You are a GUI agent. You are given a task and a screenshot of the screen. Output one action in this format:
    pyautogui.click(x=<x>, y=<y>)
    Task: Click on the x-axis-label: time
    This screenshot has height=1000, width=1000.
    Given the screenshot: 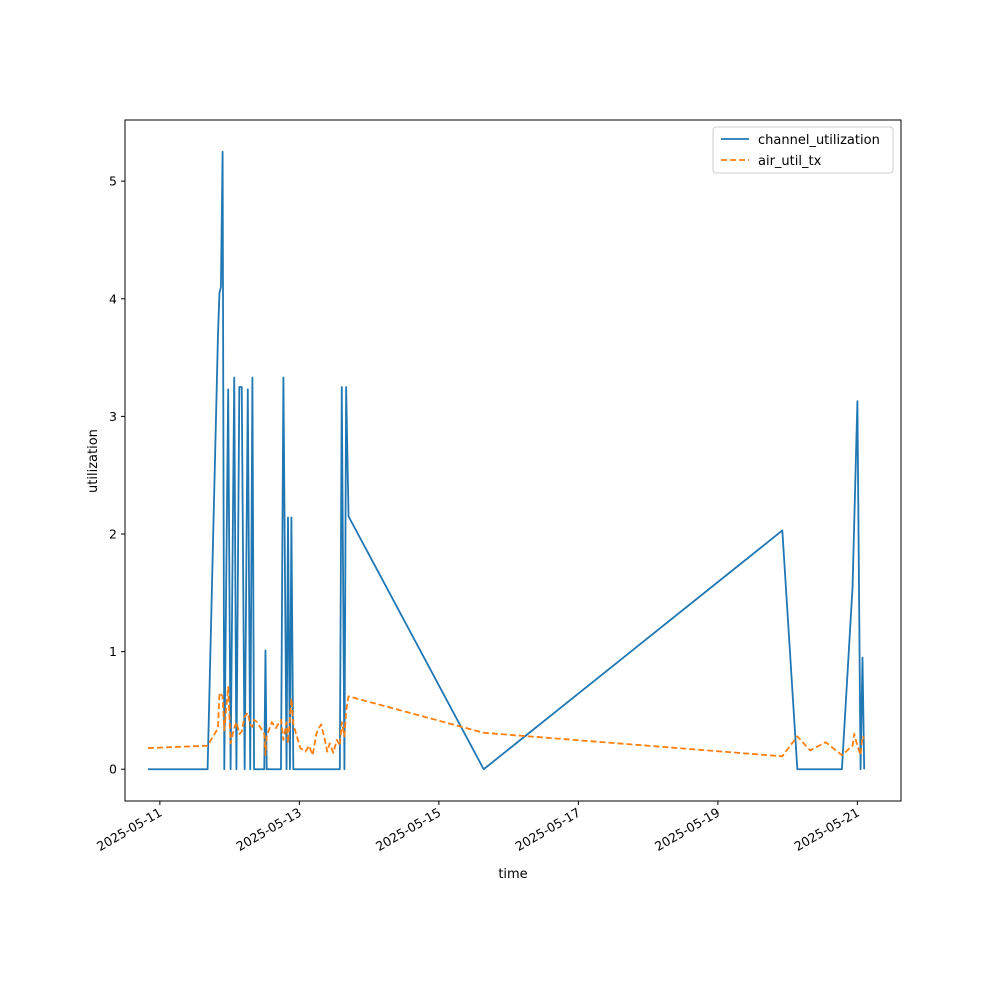 What is the action you would take?
    pyautogui.click(x=512, y=874)
    